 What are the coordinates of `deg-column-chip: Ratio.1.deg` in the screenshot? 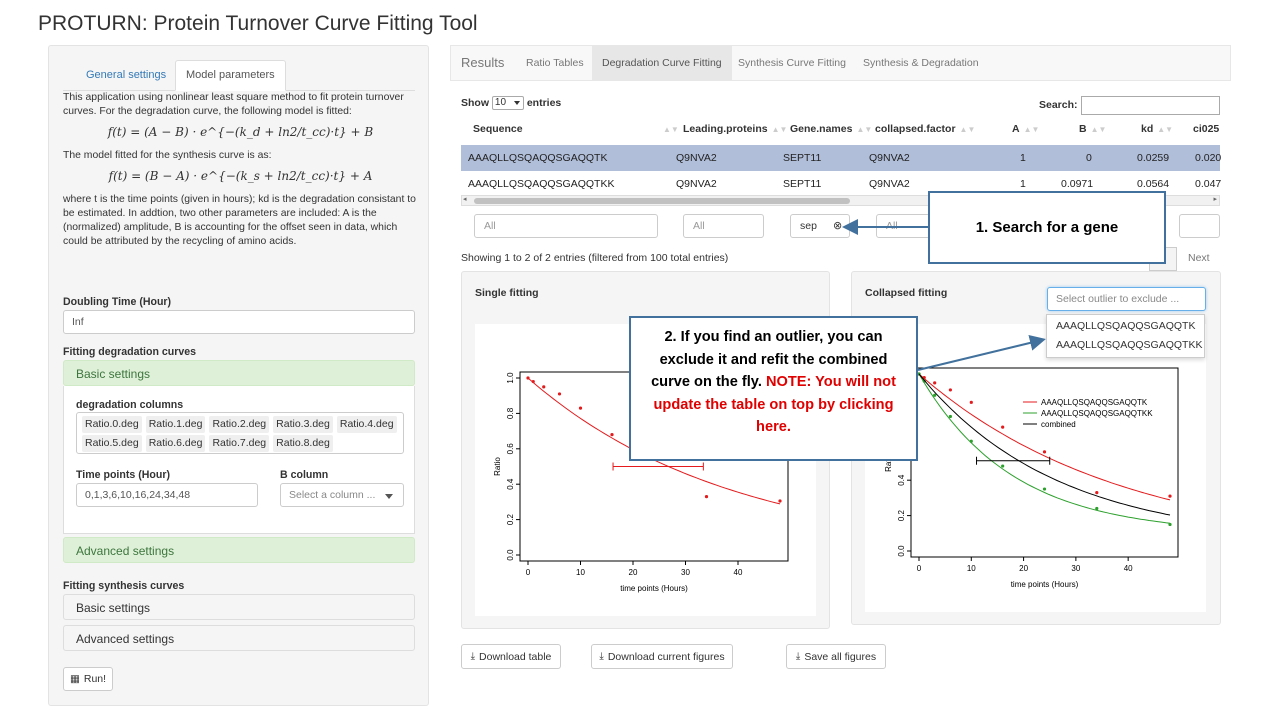 It's located at (175, 424).